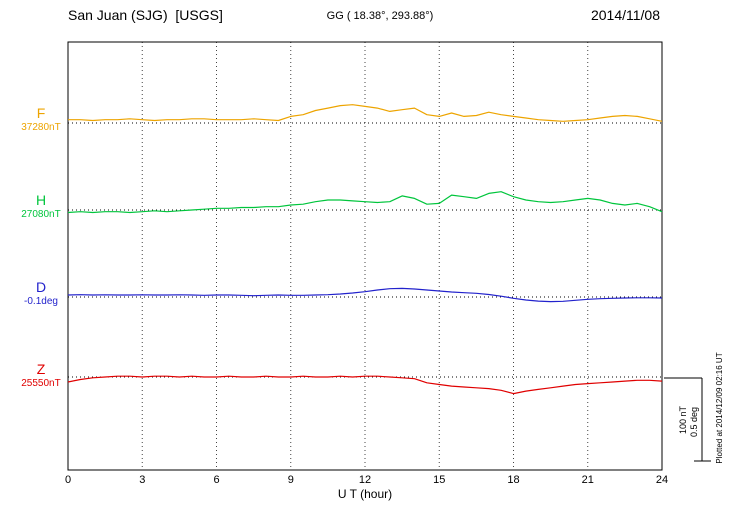 This screenshot has height=520, width=730. What do you see at coordinates (365, 113) in the screenshot?
I see `trace-F` at bounding box center [365, 113].